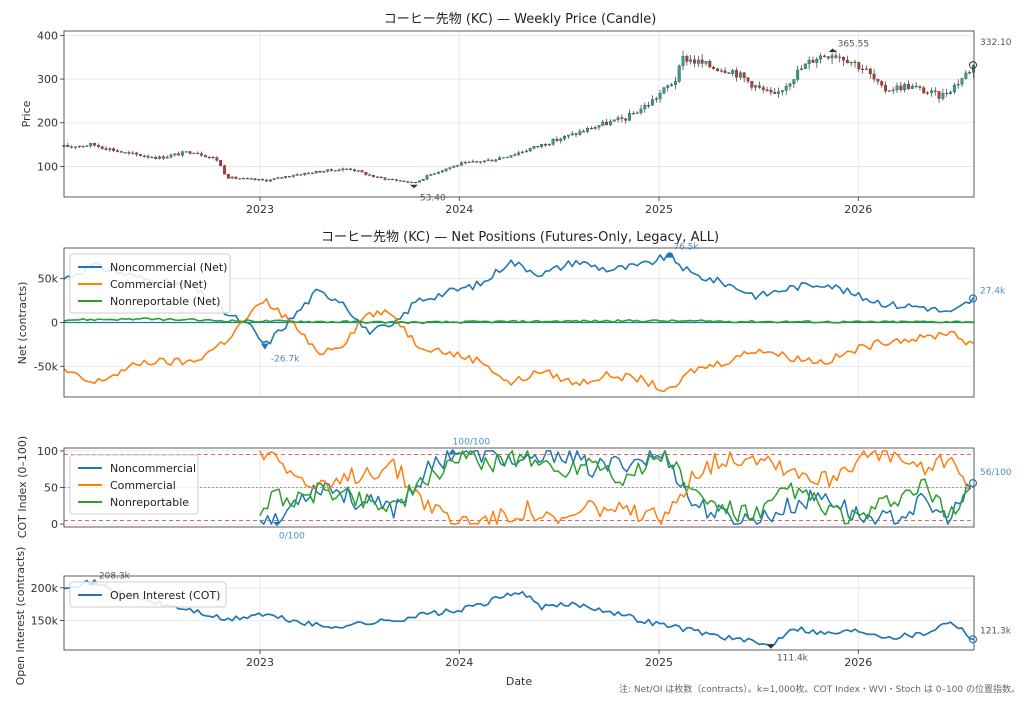  I want to click on x-tick-label: 2023, so click(260, 209).